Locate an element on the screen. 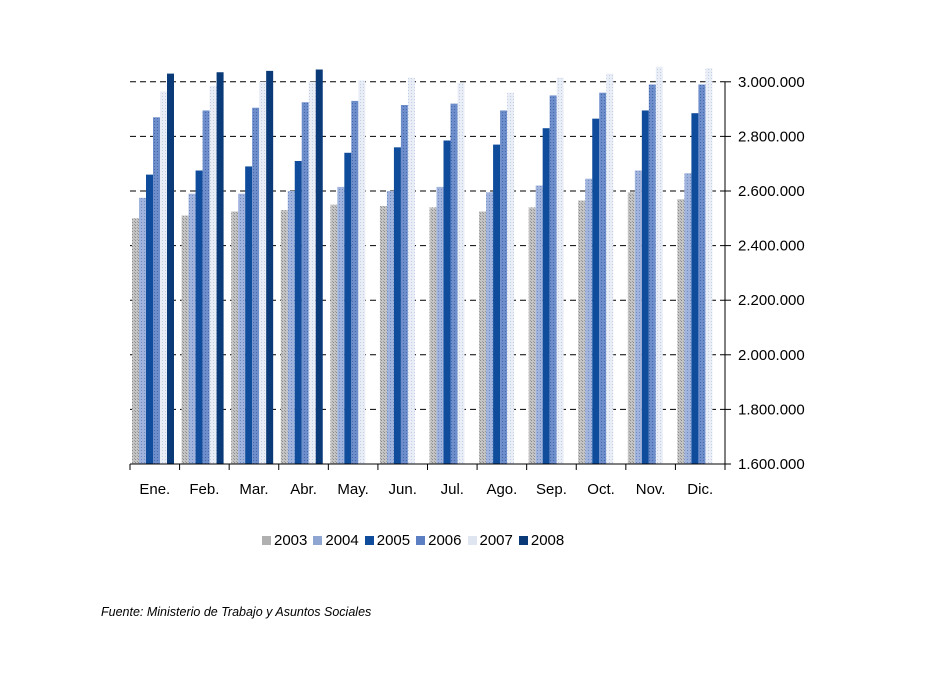 This screenshot has height=693, width=947. legend-item: 2003 is located at coordinates (284, 540).